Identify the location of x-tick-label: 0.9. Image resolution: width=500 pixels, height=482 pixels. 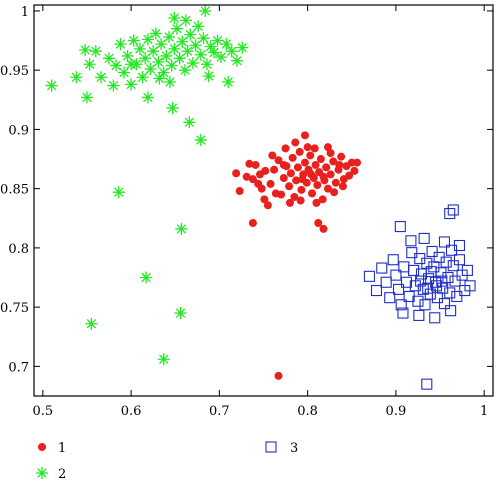
(396, 411).